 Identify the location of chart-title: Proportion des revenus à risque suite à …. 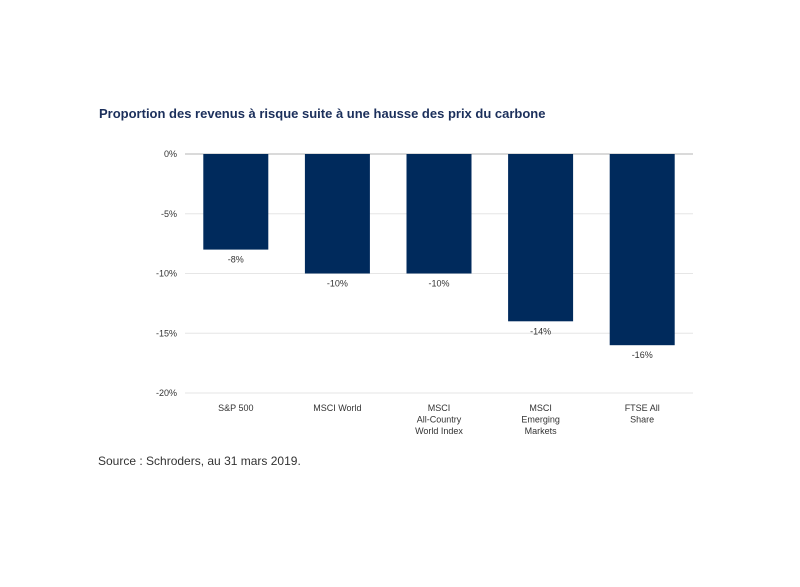
(322, 113).